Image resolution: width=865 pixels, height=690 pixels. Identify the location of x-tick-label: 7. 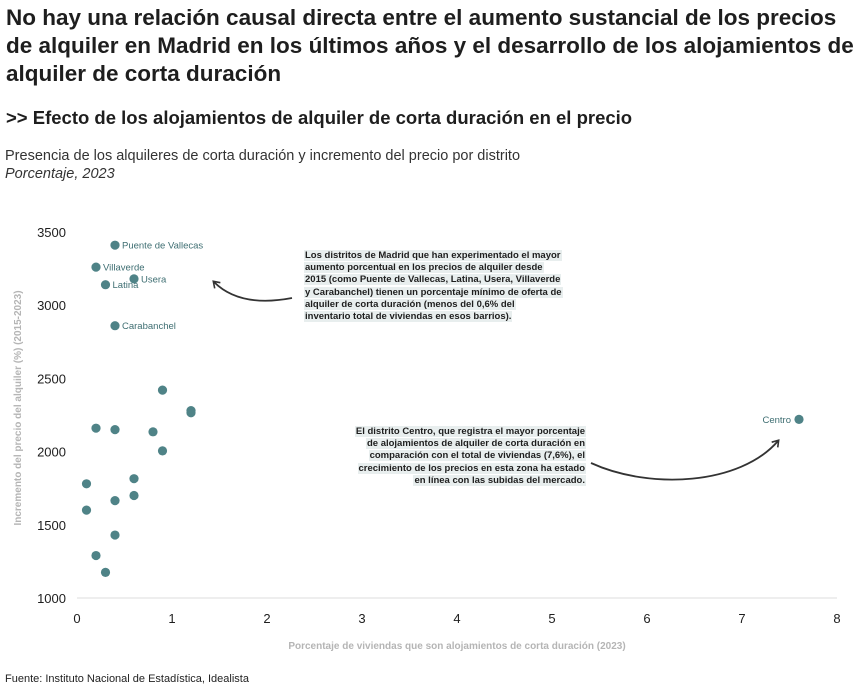
(741, 618).